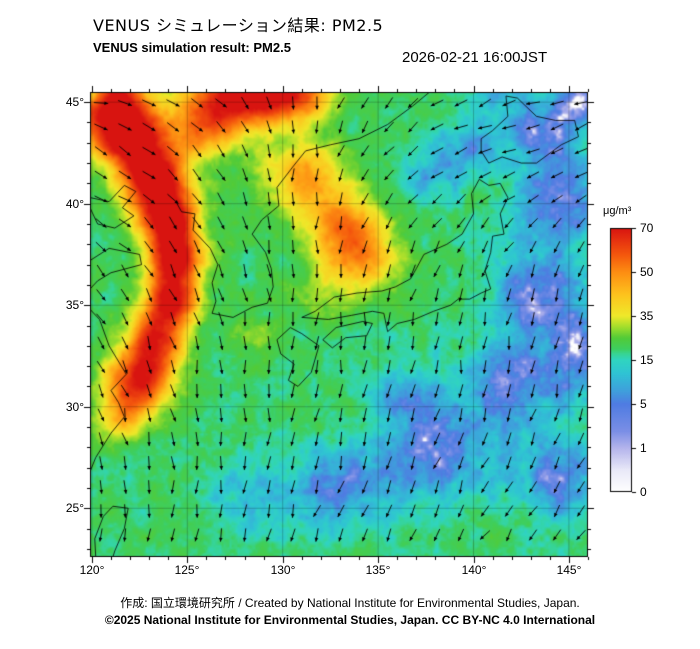 This screenshot has width=700, height=649. What do you see at coordinates (475, 57) in the screenshot?
I see `simulation-timestamp: 2026-02-21 16:00JST` at bounding box center [475, 57].